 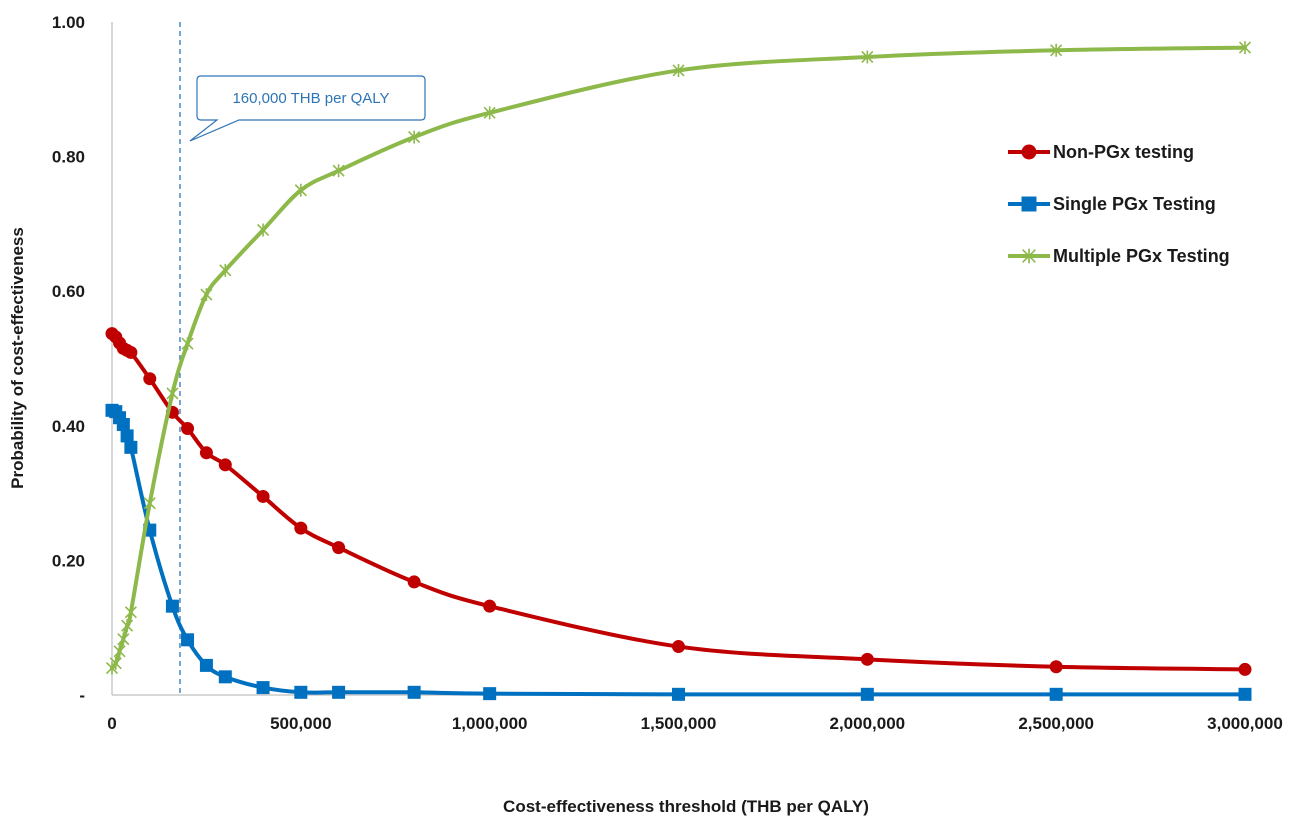 I want to click on y-tick-label: 0.40, so click(x=68, y=426).